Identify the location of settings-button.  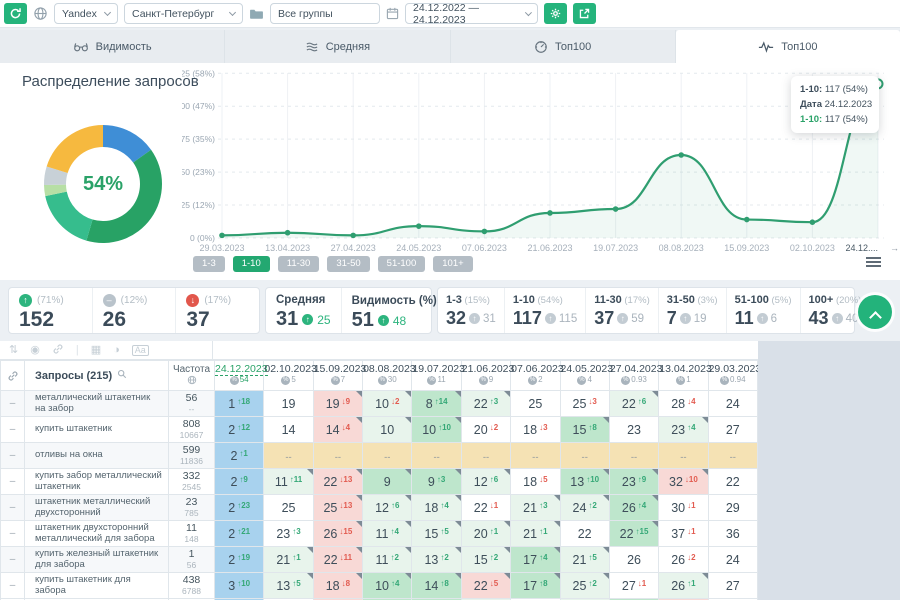
(555, 13).